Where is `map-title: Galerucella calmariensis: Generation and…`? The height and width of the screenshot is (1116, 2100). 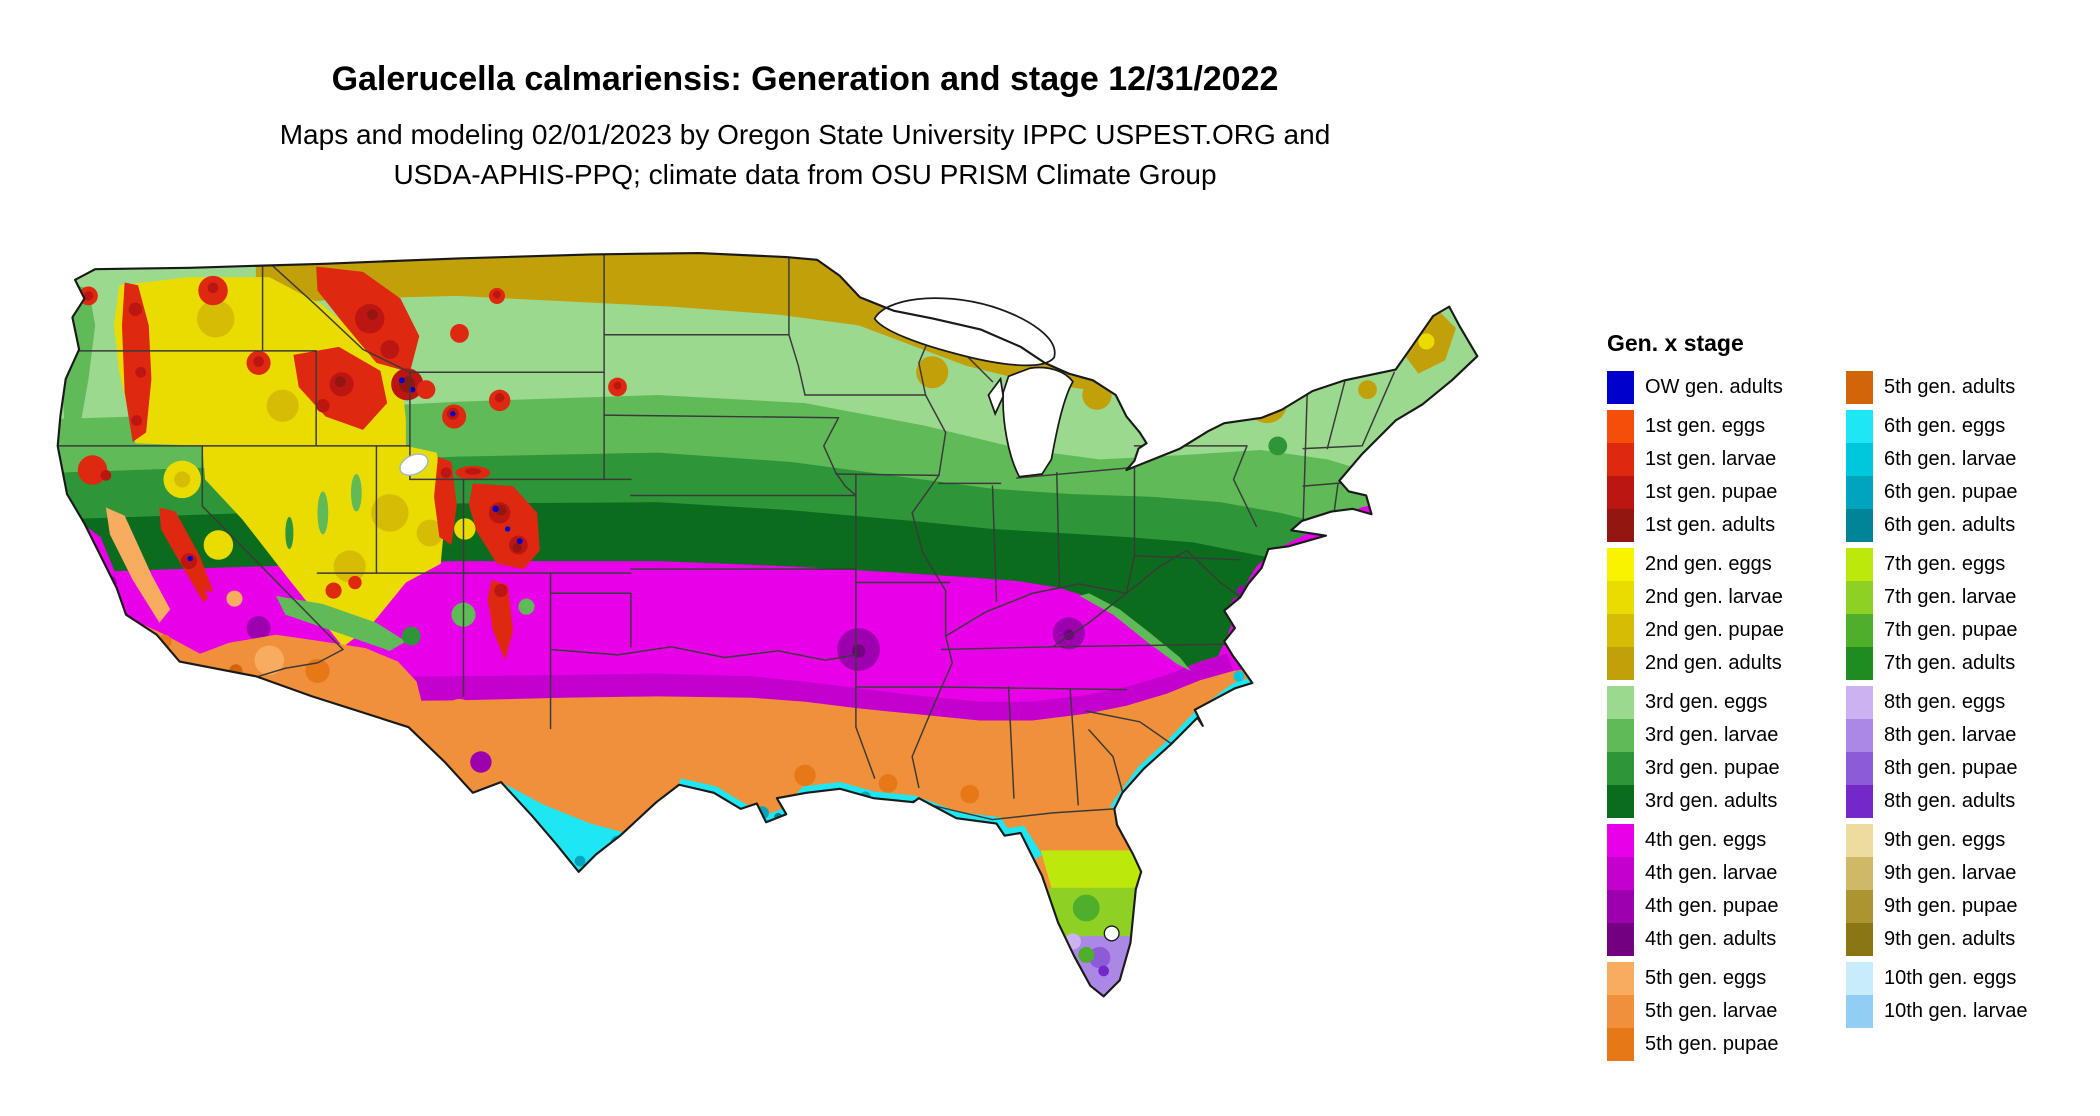 map-title: Galerucella calmariensis: Generation and… is located at coordinates (805, 79).